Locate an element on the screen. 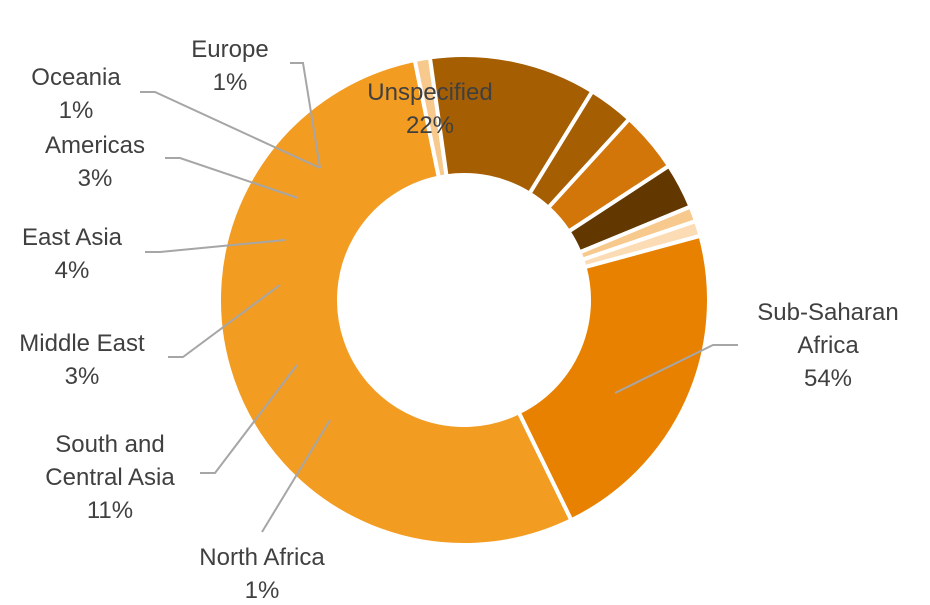 This screenshot has height=605, width=930. label-line-middle-east-1: 3% is located at coordinates (82, 376).